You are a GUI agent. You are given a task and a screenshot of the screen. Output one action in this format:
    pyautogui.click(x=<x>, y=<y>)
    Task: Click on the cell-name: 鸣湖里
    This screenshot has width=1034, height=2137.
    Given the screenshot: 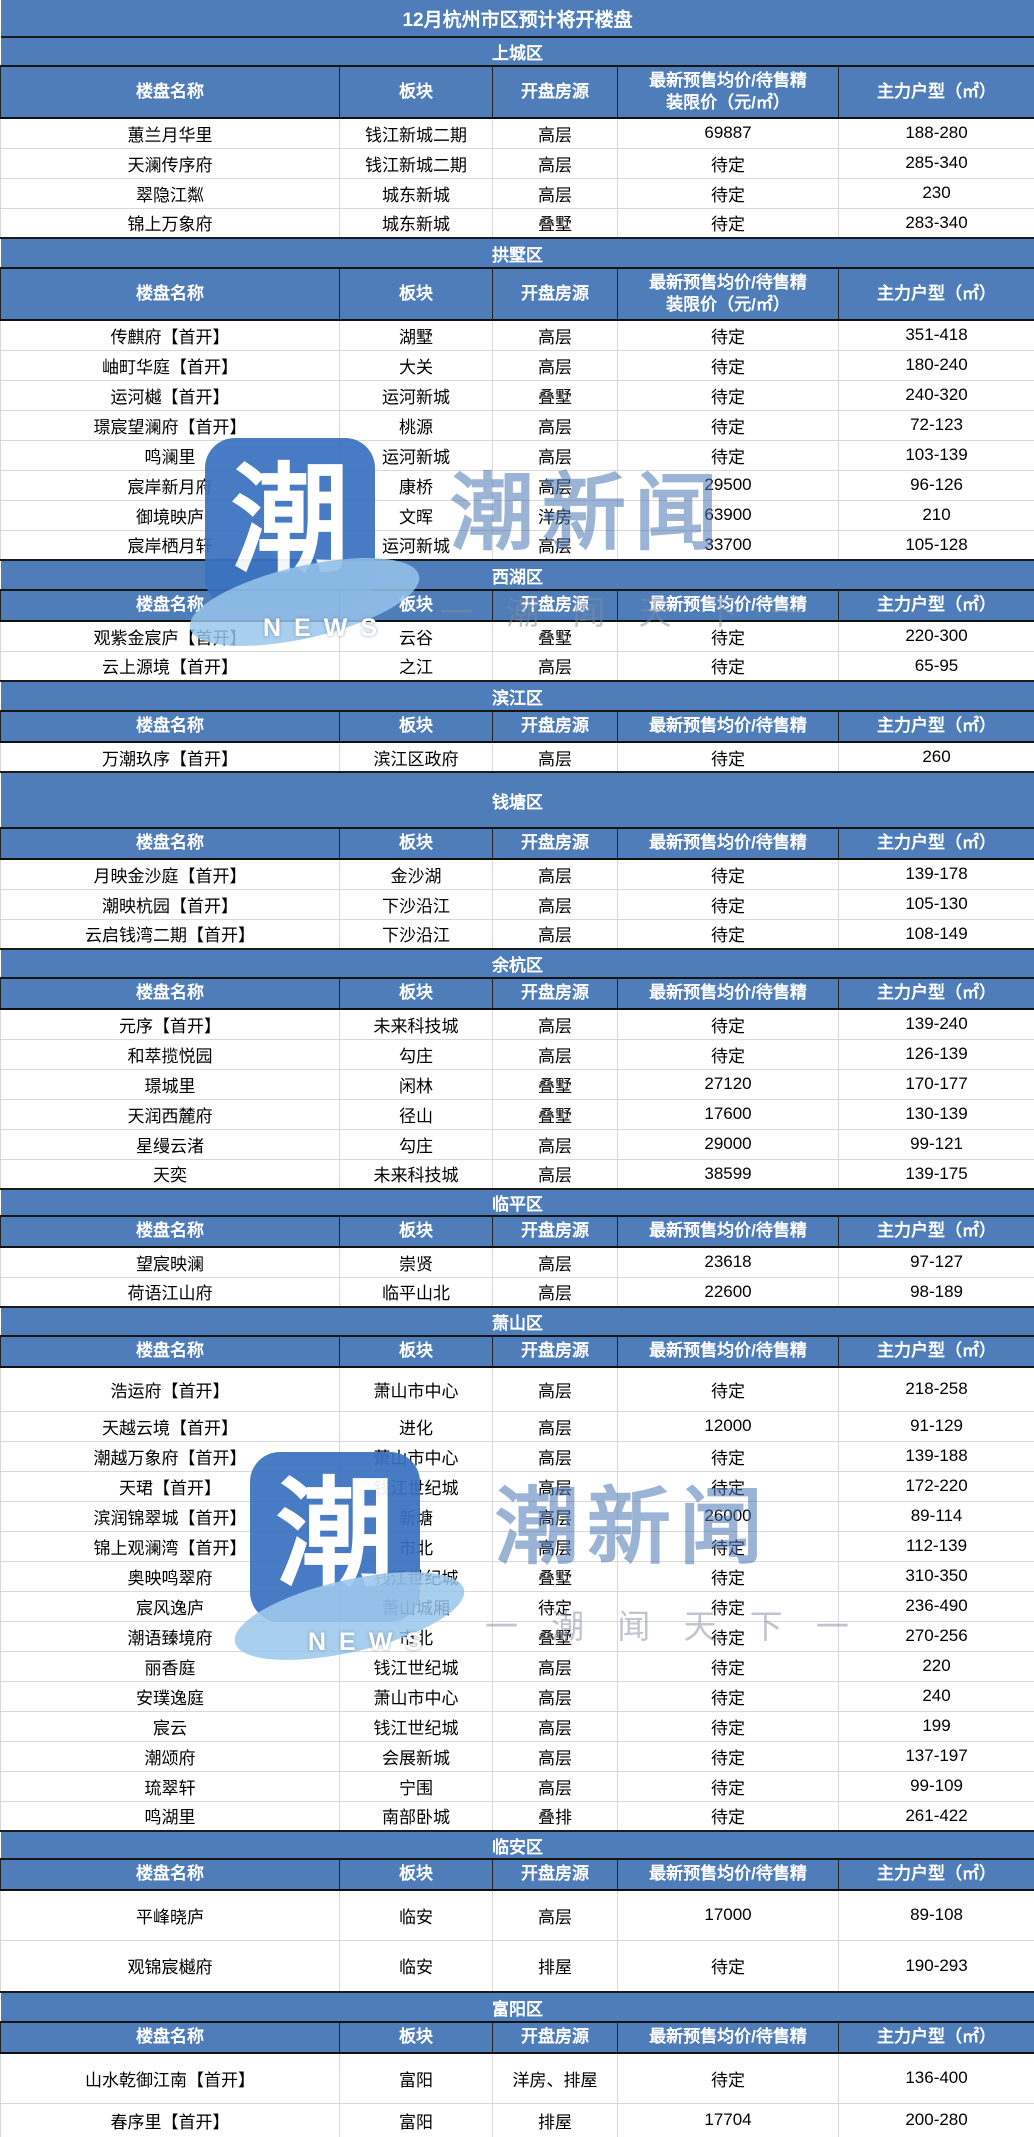 What is the action you would take?
    pyautogui.click(x=170, y=1816)
    